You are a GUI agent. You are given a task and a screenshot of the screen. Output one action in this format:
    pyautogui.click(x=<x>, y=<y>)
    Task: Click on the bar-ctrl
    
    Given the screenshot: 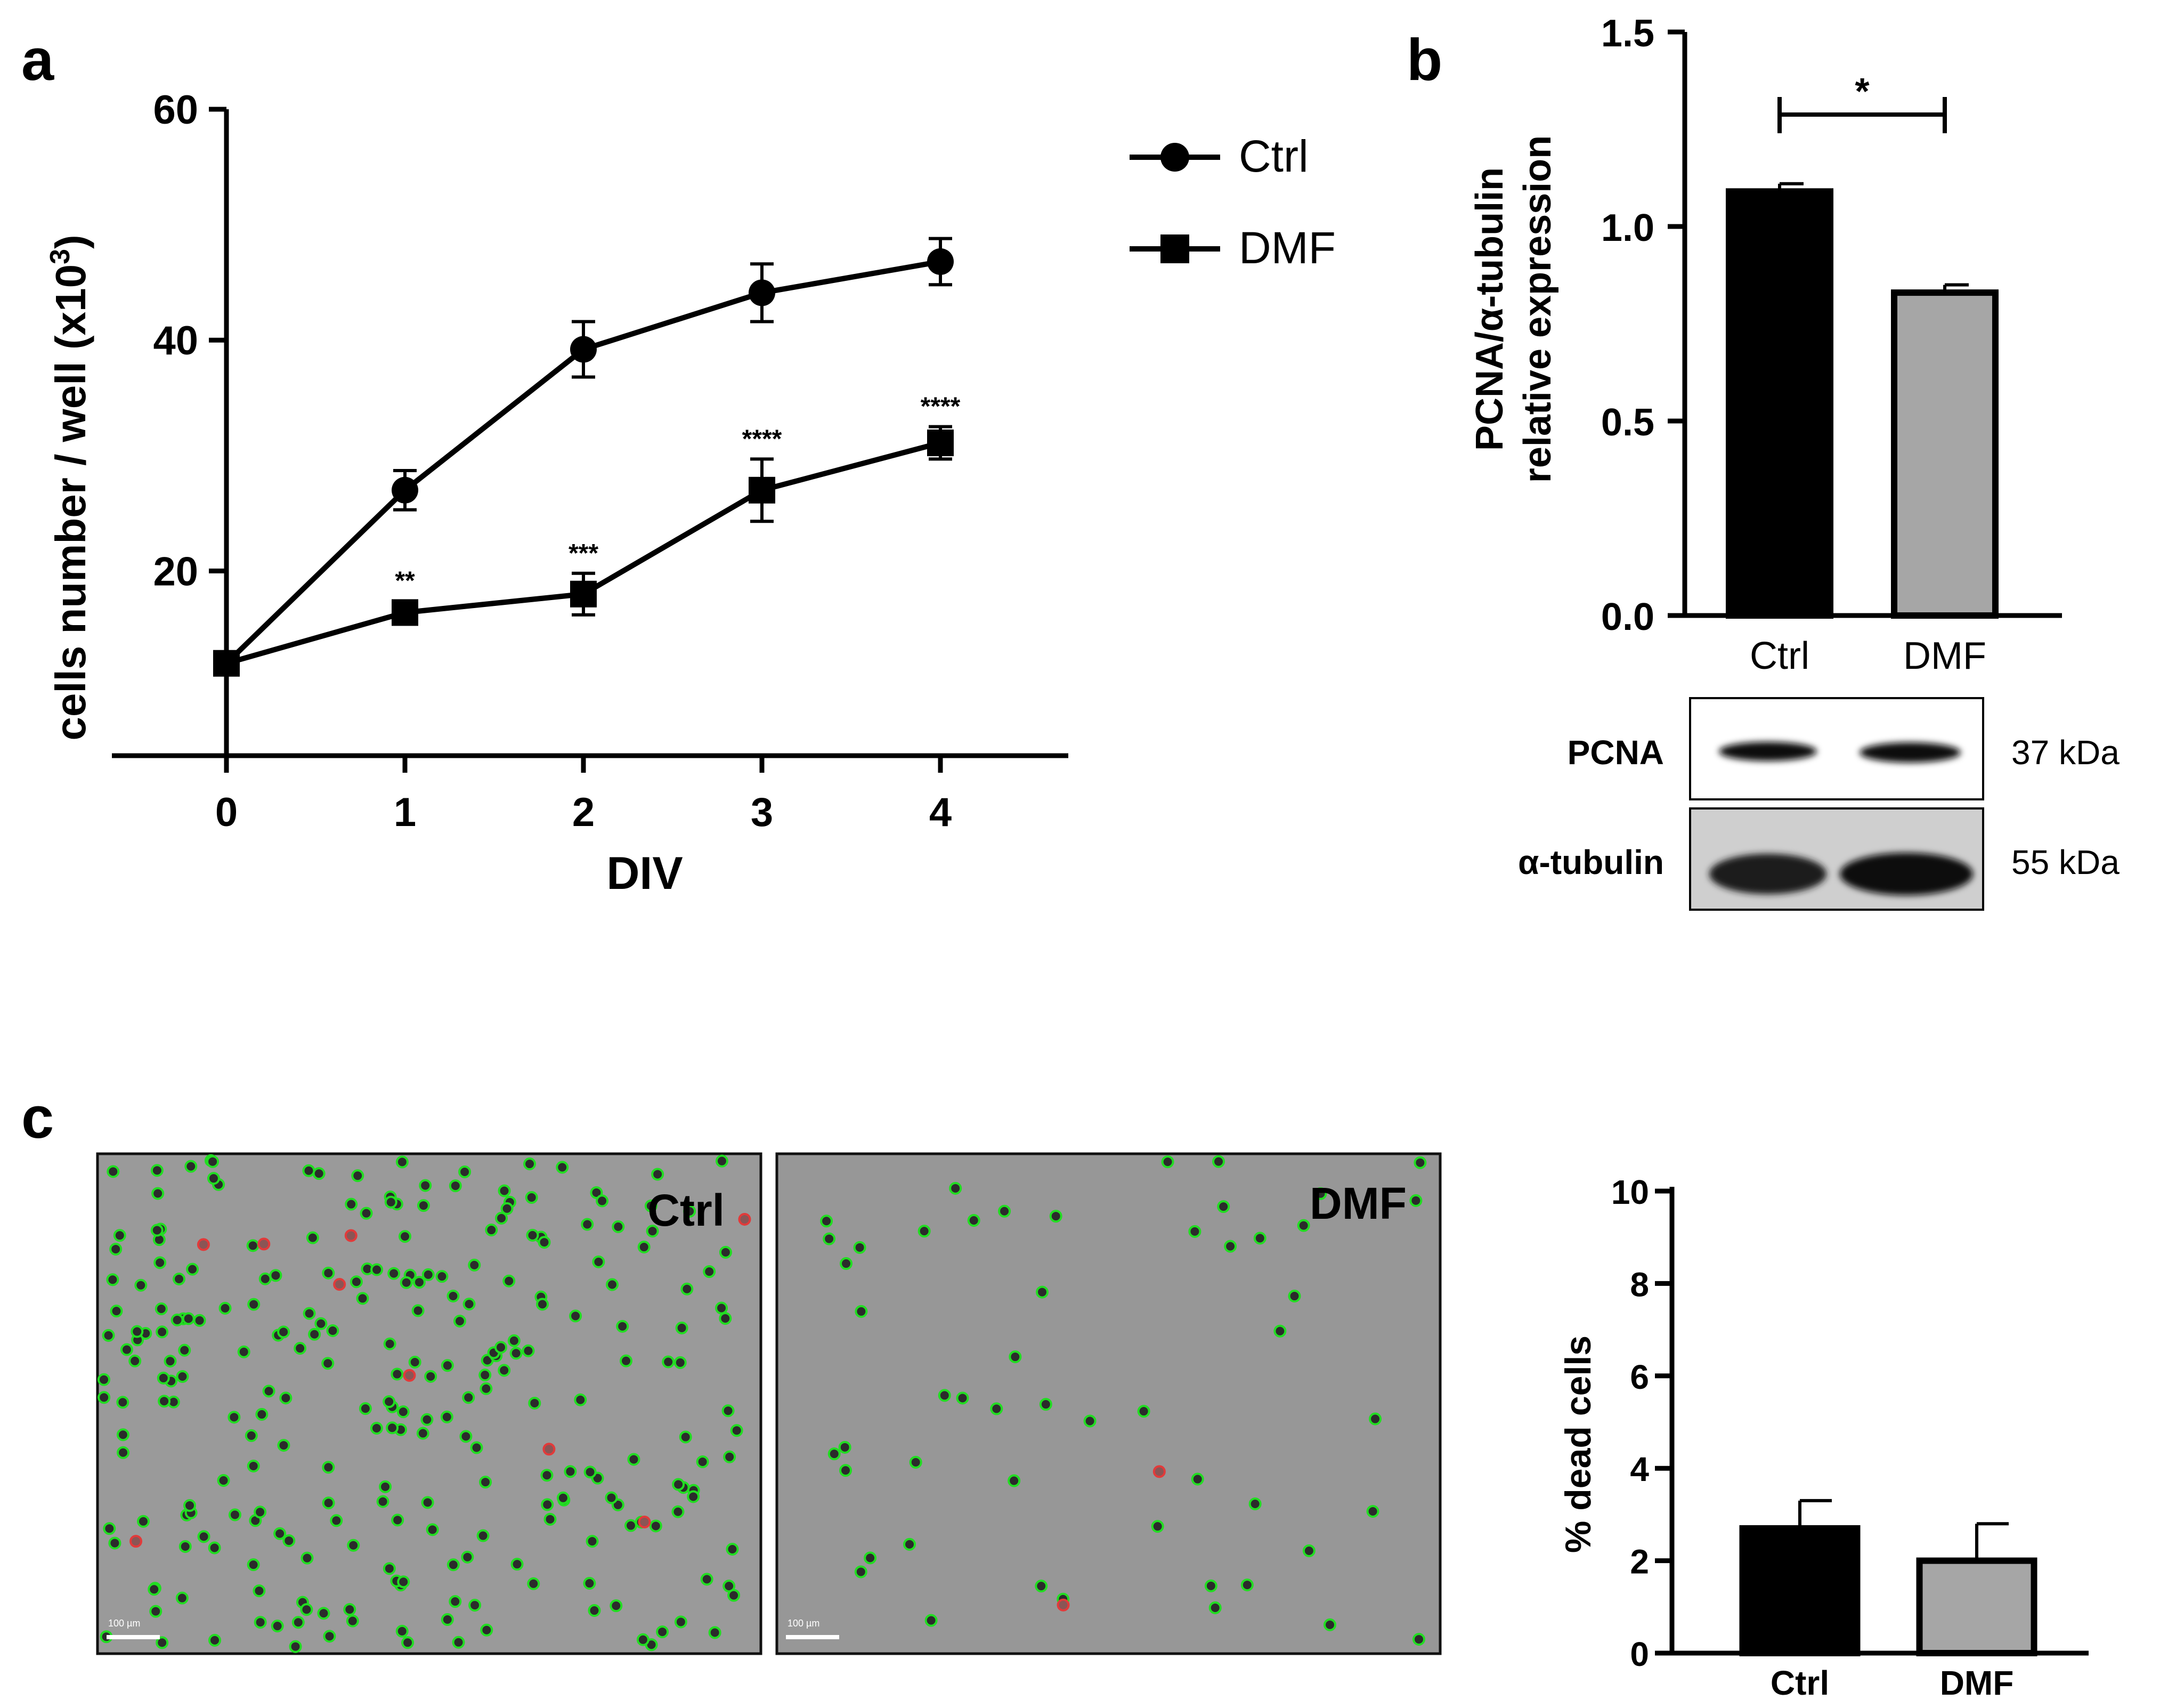 What is the action you would take?
    pyautogui.click(x=1800, y=1590)
    